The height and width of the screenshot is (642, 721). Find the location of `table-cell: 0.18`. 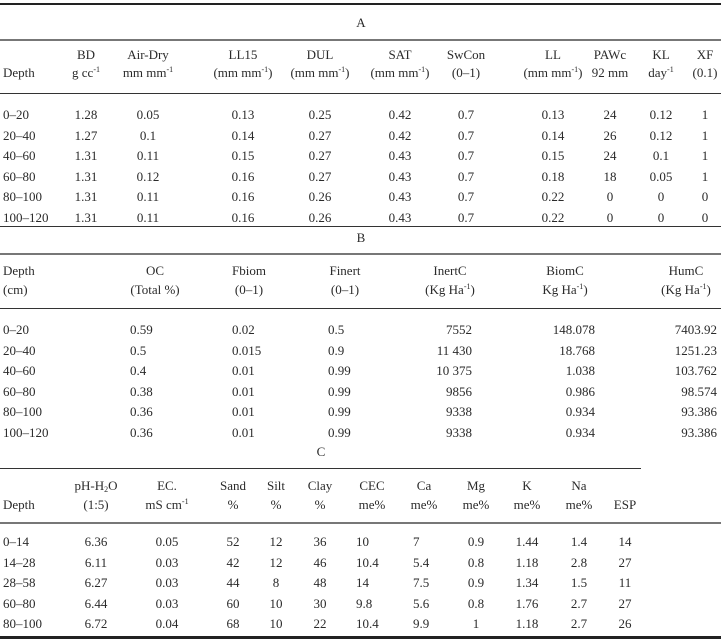

table-cell: 0.18 is located at coordinates (553, 176).